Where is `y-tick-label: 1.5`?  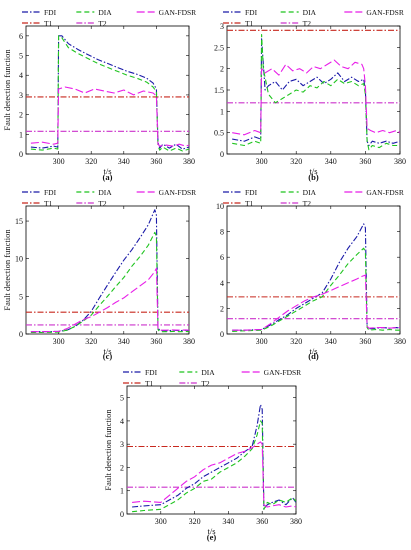 y-tick-label: 1.5 is located at coordinates (219, 90).